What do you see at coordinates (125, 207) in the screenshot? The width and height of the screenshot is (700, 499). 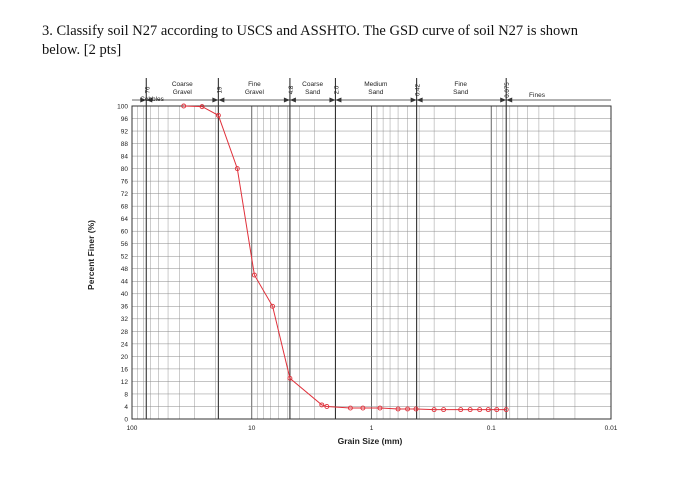 I see `y-tick-label: 68` at bounding box center [125, 207].